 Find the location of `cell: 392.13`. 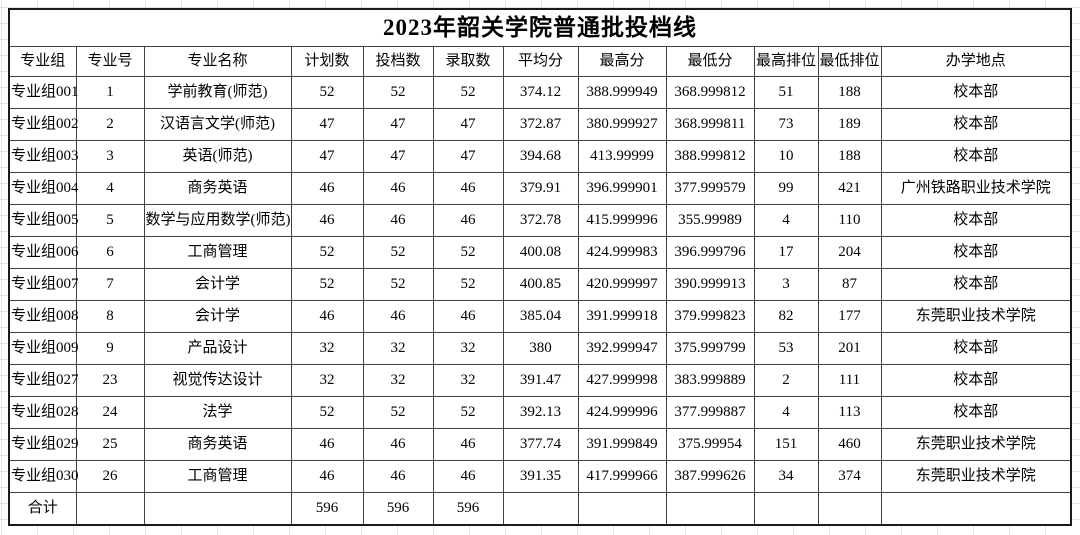

cell: 392.13 is located at coordinates (540, 412).